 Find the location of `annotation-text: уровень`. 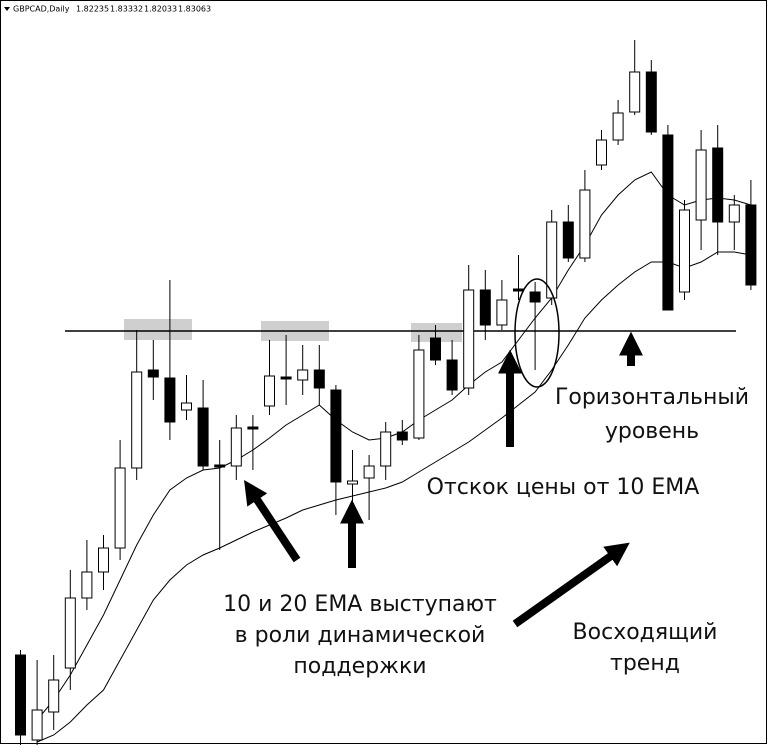

annotation-text: уровень is located at coordinates (652, 431).